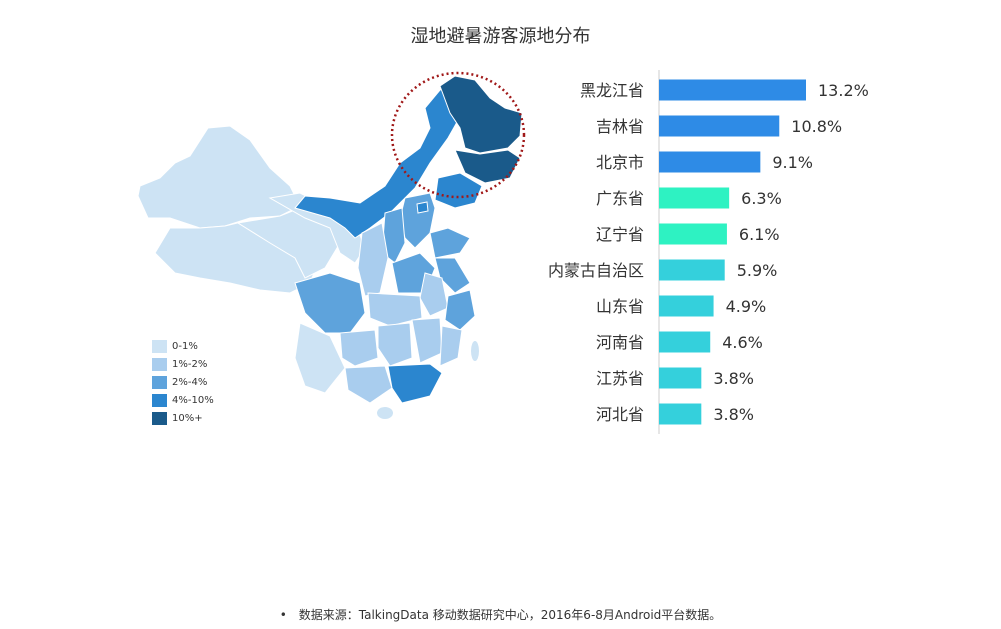  Describe the element at coordinates (385, 413) in the screenshot. I see `map-region-hainan` at that location.